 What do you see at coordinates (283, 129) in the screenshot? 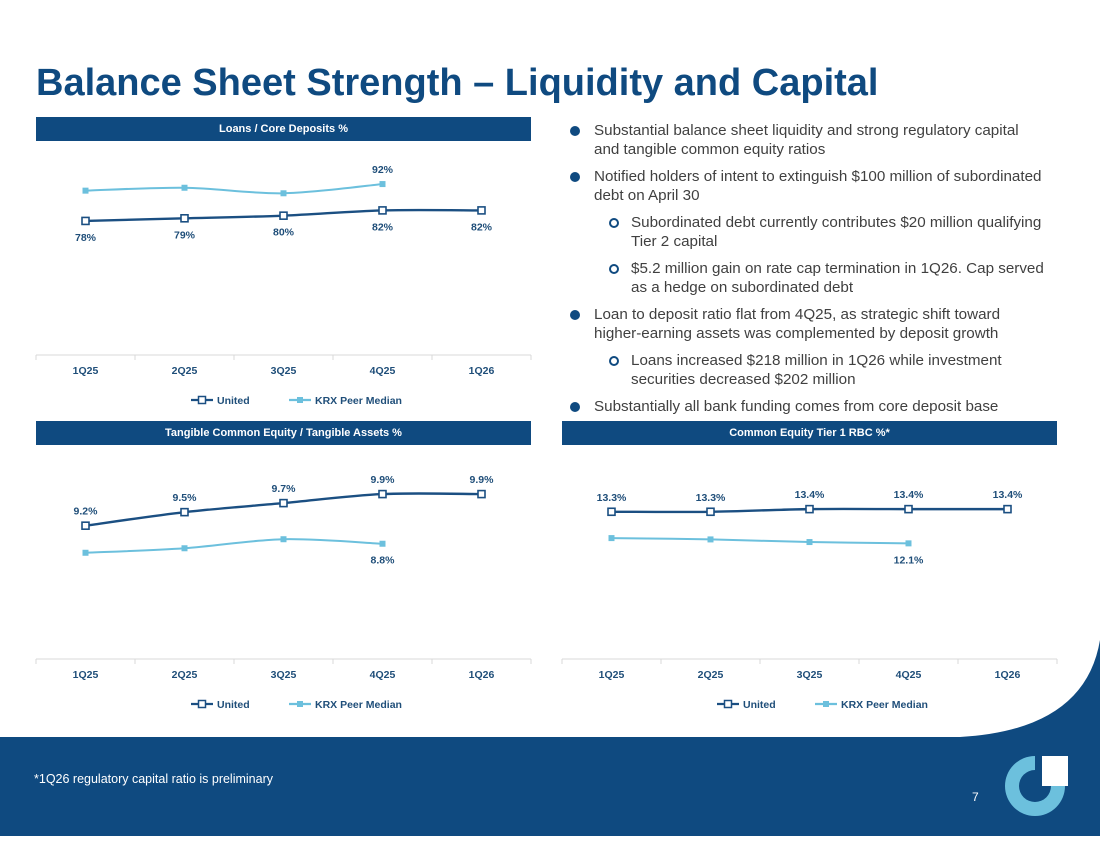
I see `loans-chart-title: Loans / Core Deposits %` at bounding box center [283, 129].